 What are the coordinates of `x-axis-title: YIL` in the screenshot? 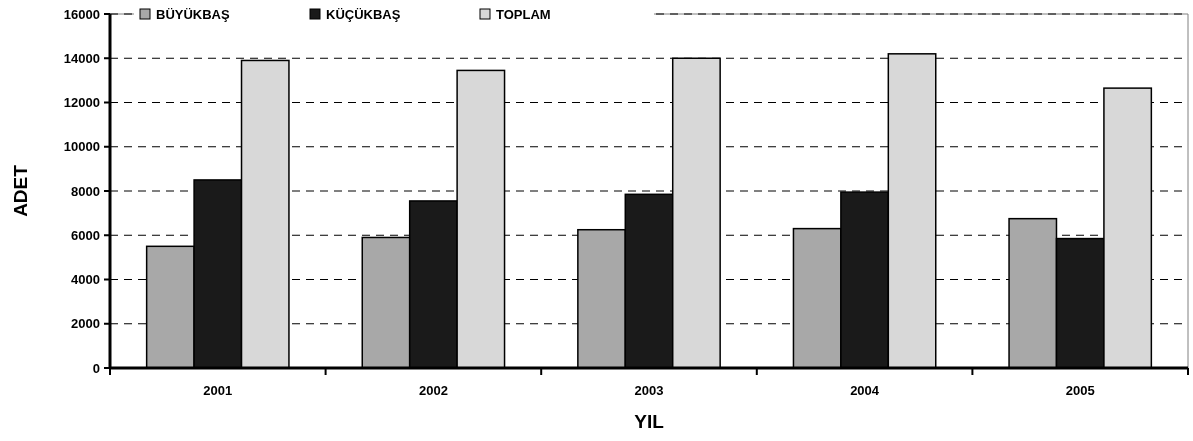 It's located at (649, 421).